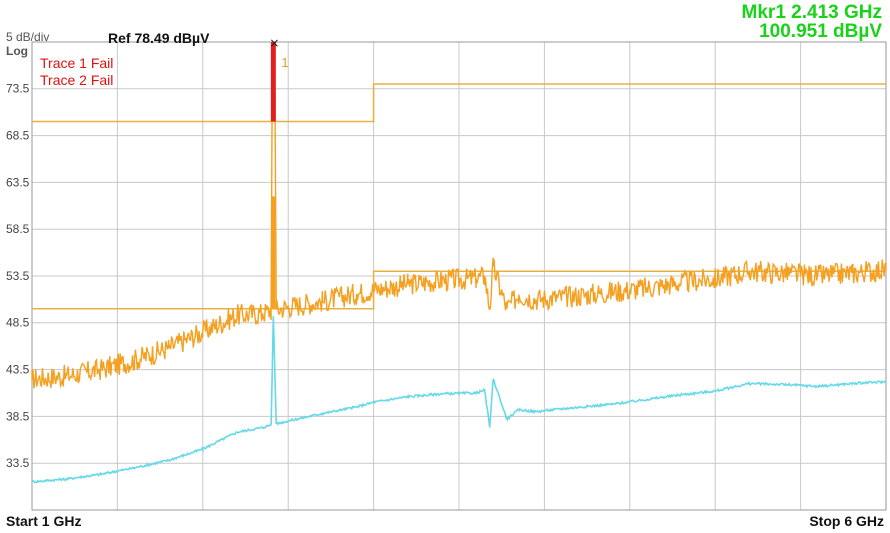 The image size is (890, 533). Describe the element at coordinates (18, 370) in the screenshot. I see `y-tick-label: 43.5` at that location.